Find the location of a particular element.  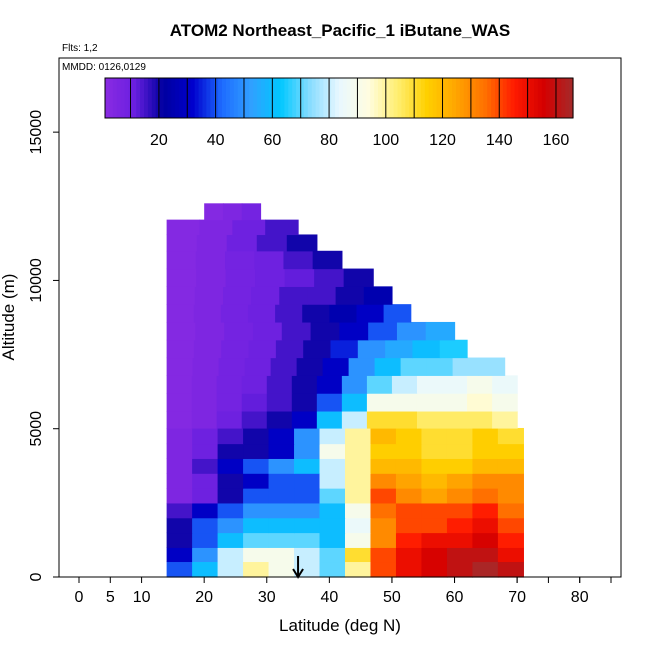

y-tick-label: 10000 is located at coordinates (36, 280).